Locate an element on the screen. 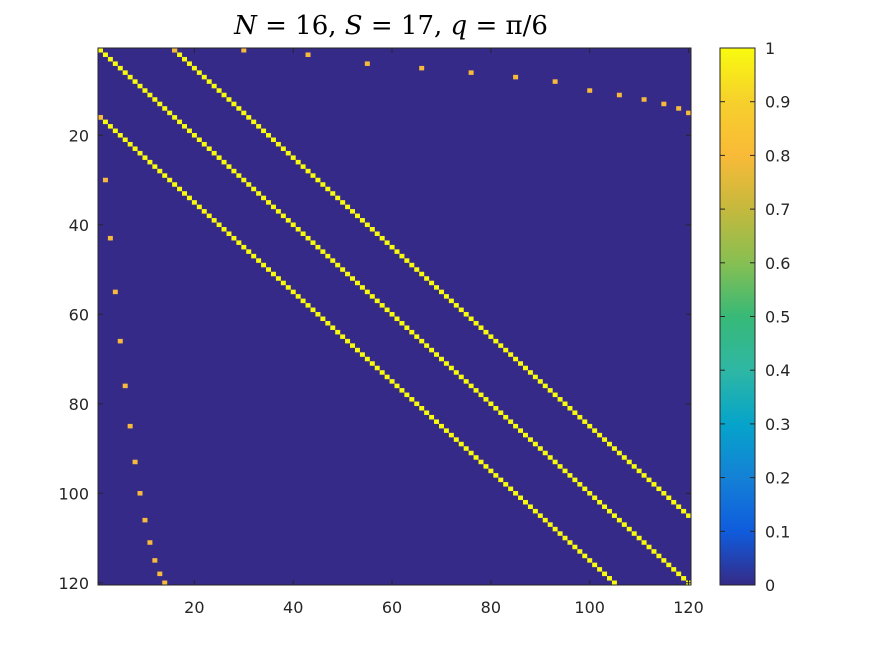  title-text-3: = π/6 is located at coordinates (507, 26).